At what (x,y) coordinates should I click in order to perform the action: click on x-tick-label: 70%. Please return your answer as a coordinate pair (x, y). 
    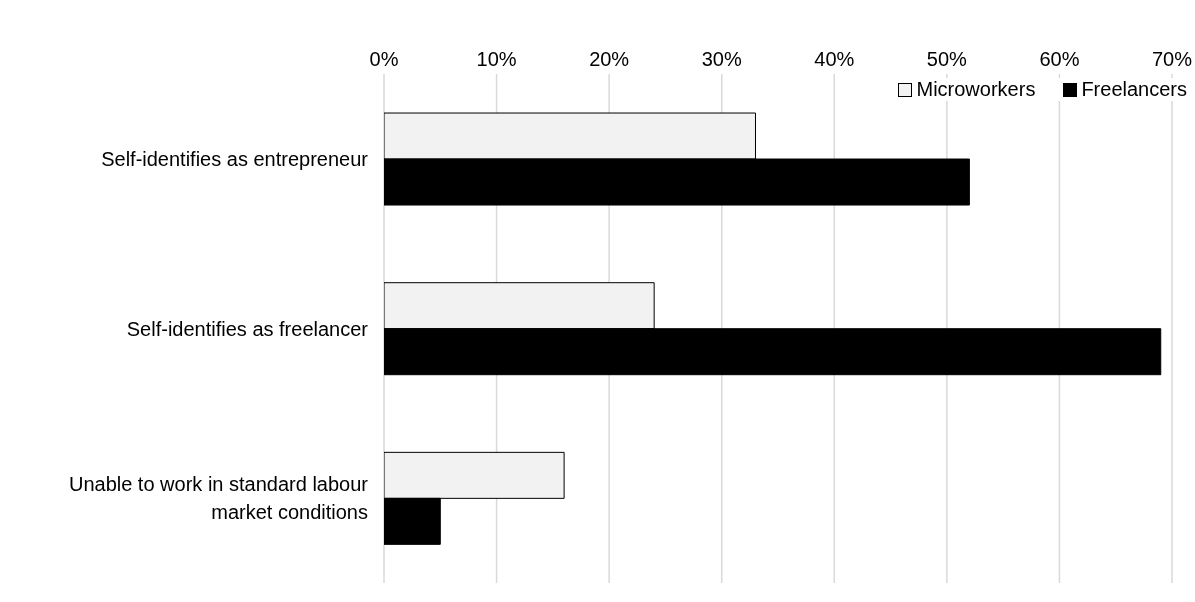
    Looking at the image, I should click on (1172, 59).